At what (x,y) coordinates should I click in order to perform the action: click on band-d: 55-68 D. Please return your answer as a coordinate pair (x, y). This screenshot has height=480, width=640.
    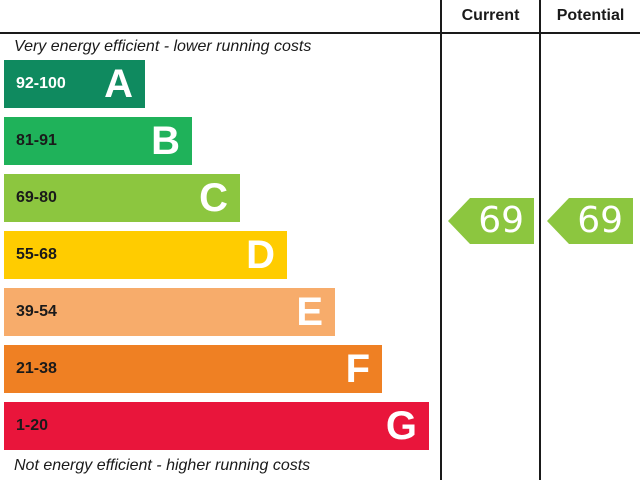
    Looking at the image, I should click on (145, 255).